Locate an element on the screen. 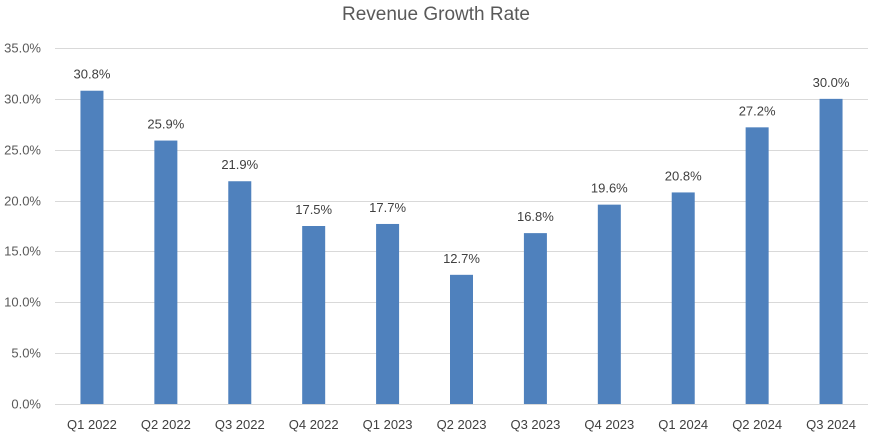 This screenshot has width=872, height=438. y-tick-label: 20.0% is located at coordinates (22, 201).